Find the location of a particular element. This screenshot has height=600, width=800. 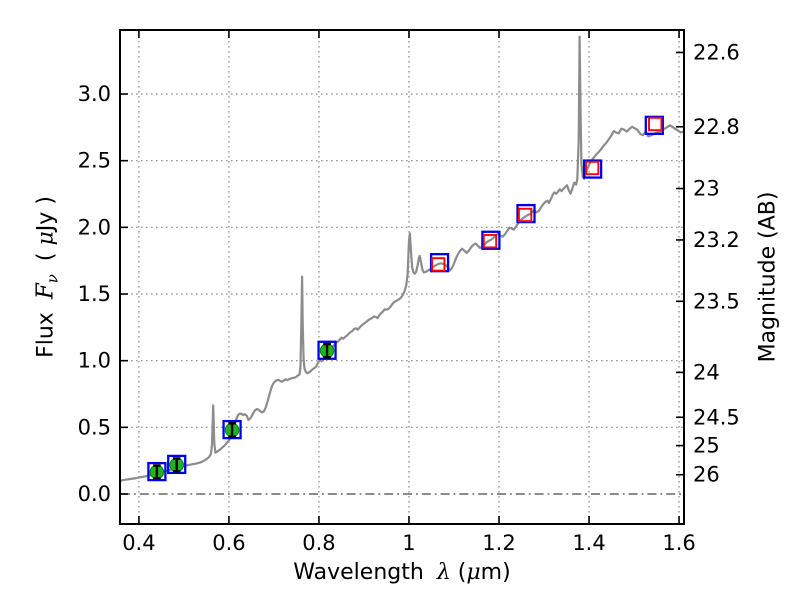

y-tick-label-flux: 1.0 is located at coordinates (94, 361).